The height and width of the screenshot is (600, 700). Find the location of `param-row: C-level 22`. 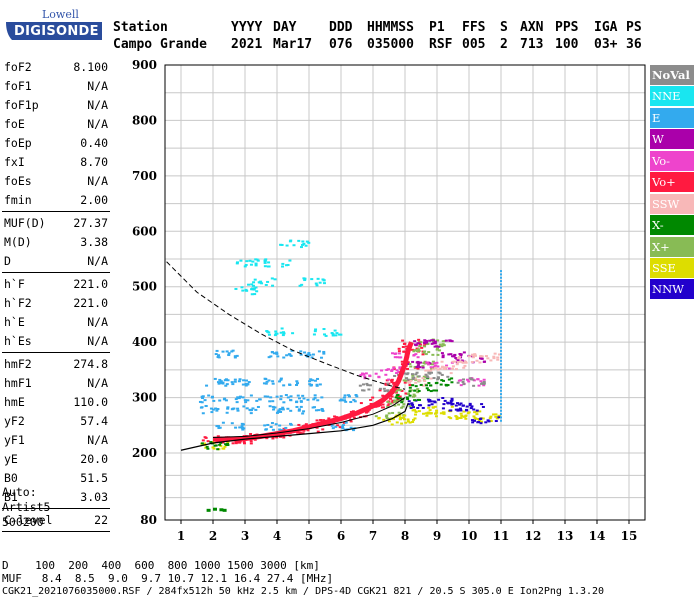

param-row: C-level 22 is located at coordinates (56, 520).